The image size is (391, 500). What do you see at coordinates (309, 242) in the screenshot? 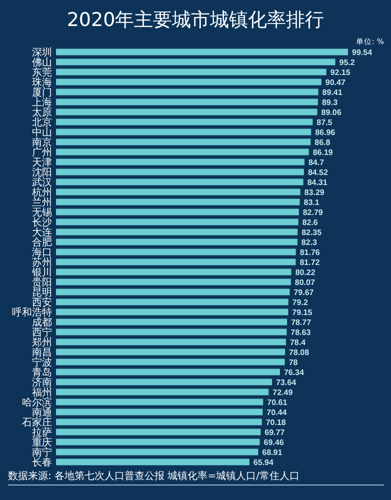
I see `data-label: 82.3` at bounding box center [309, 242].